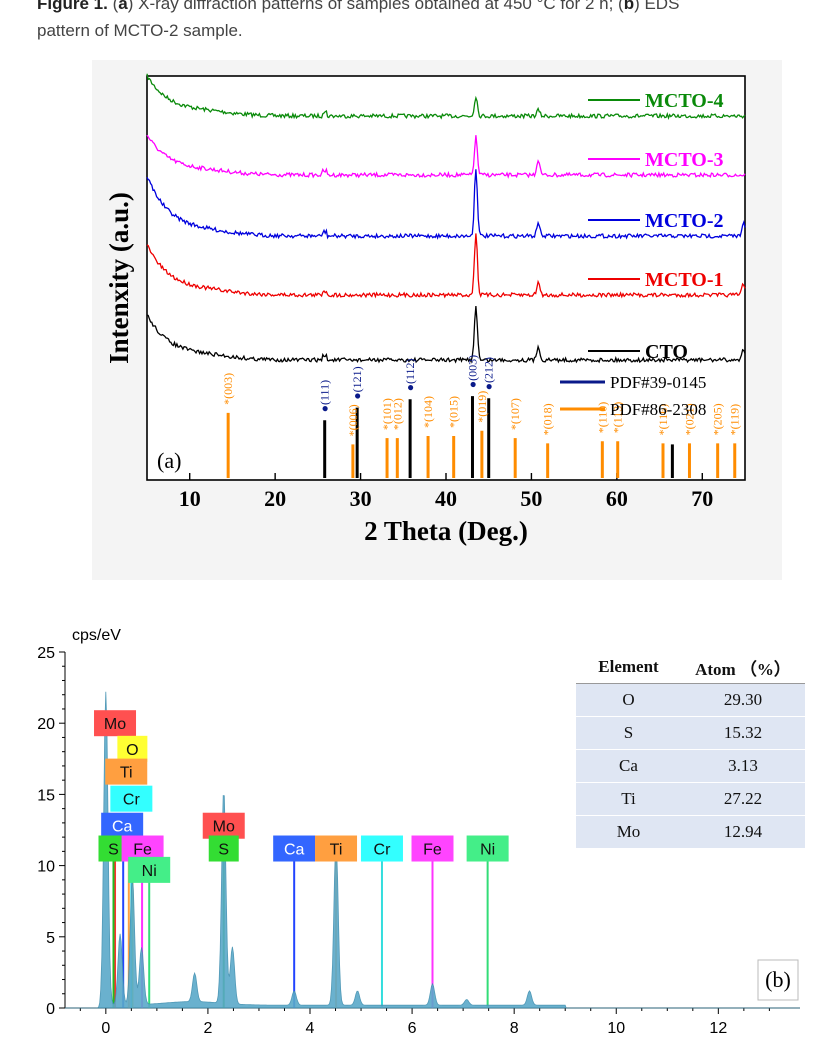  I want to click on reference-label: *(113), so click(618, 418).